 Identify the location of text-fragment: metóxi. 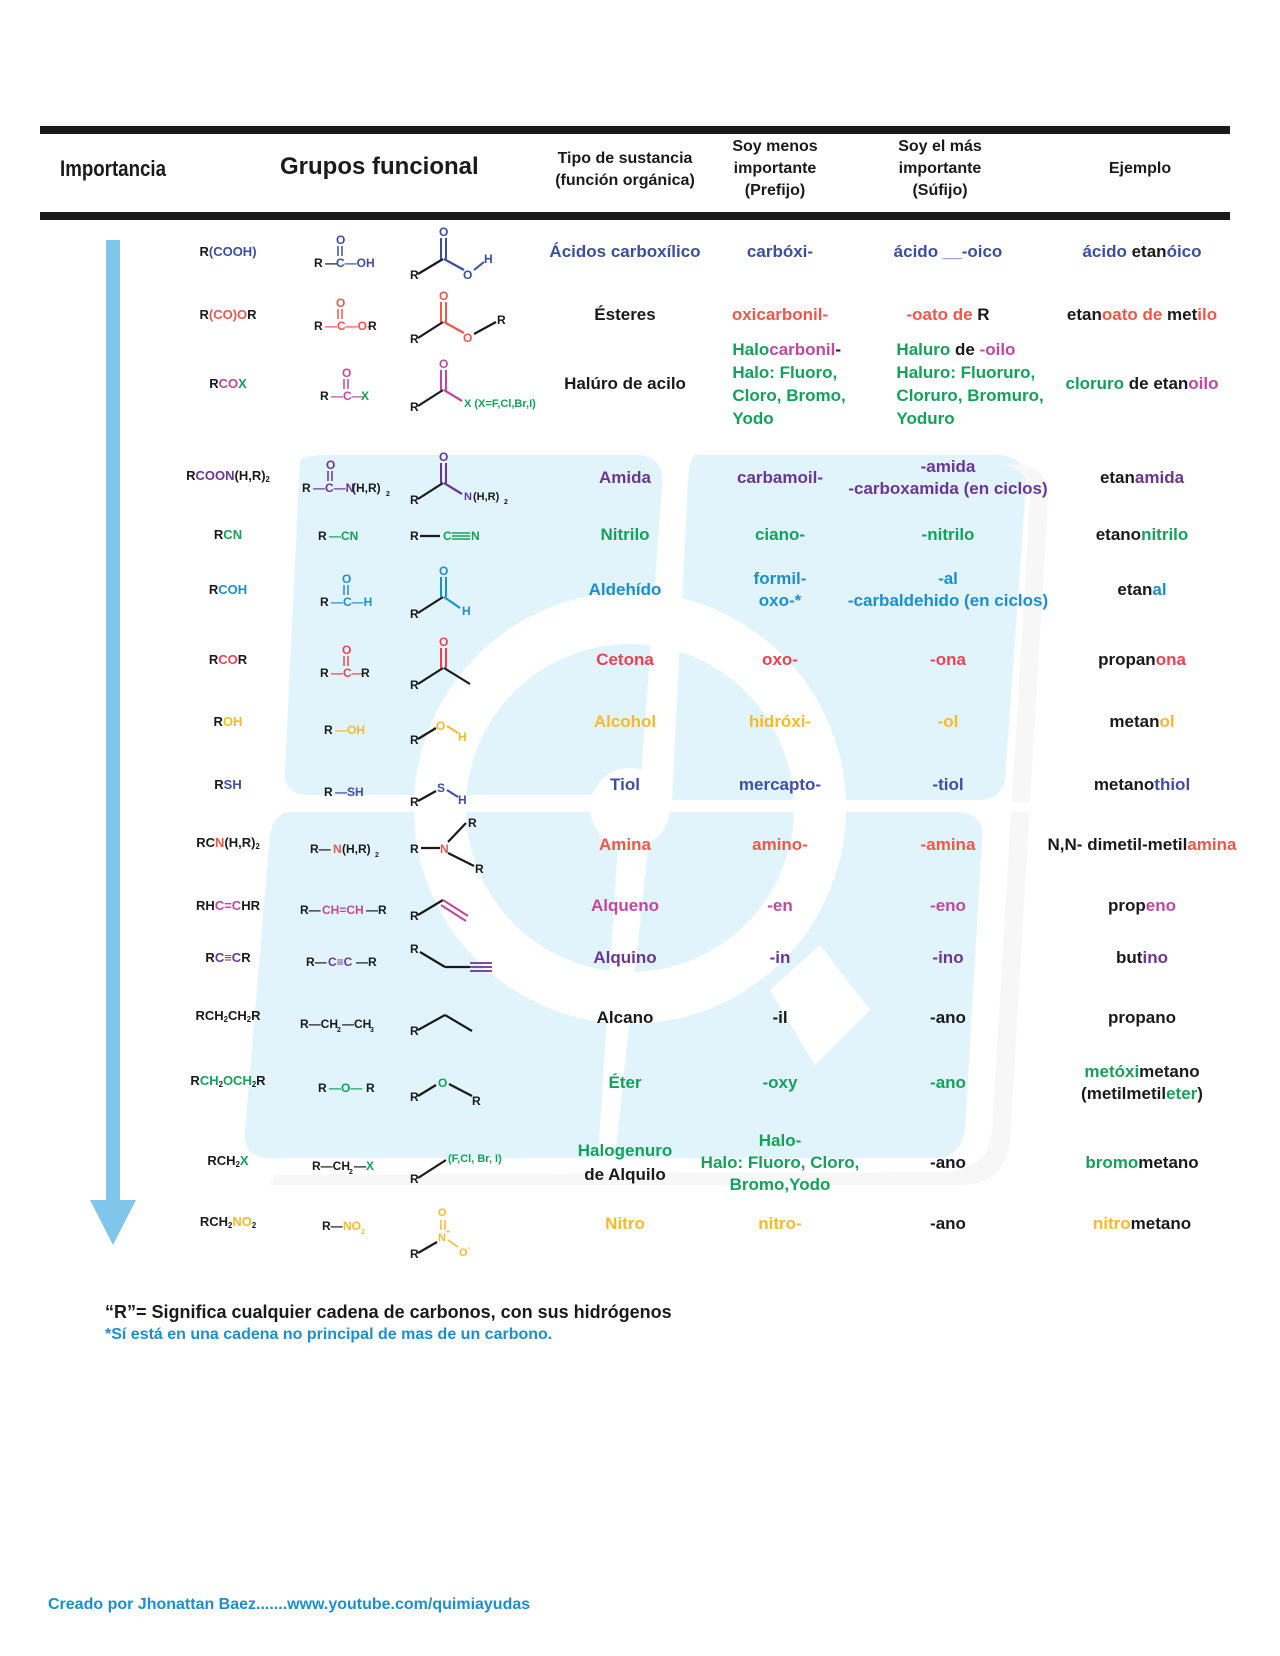
(1112, 1071).